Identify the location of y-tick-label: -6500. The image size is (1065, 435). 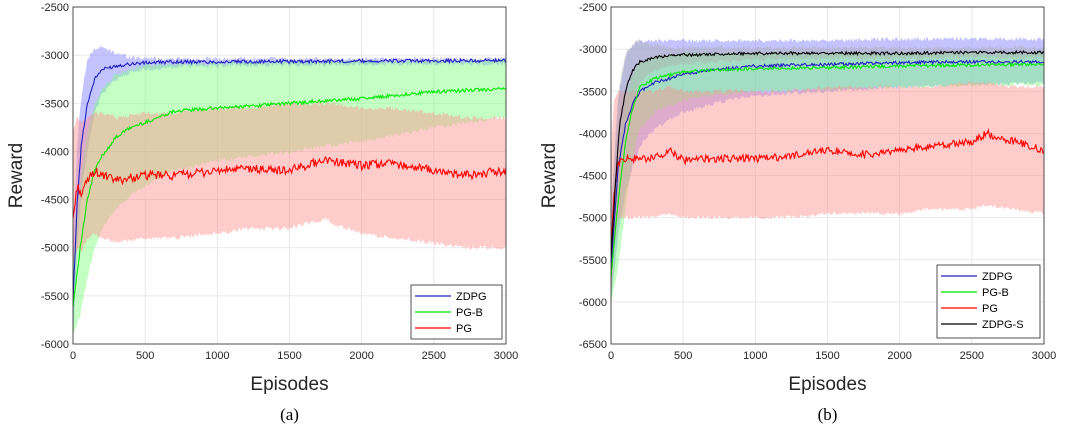
(593, 345).